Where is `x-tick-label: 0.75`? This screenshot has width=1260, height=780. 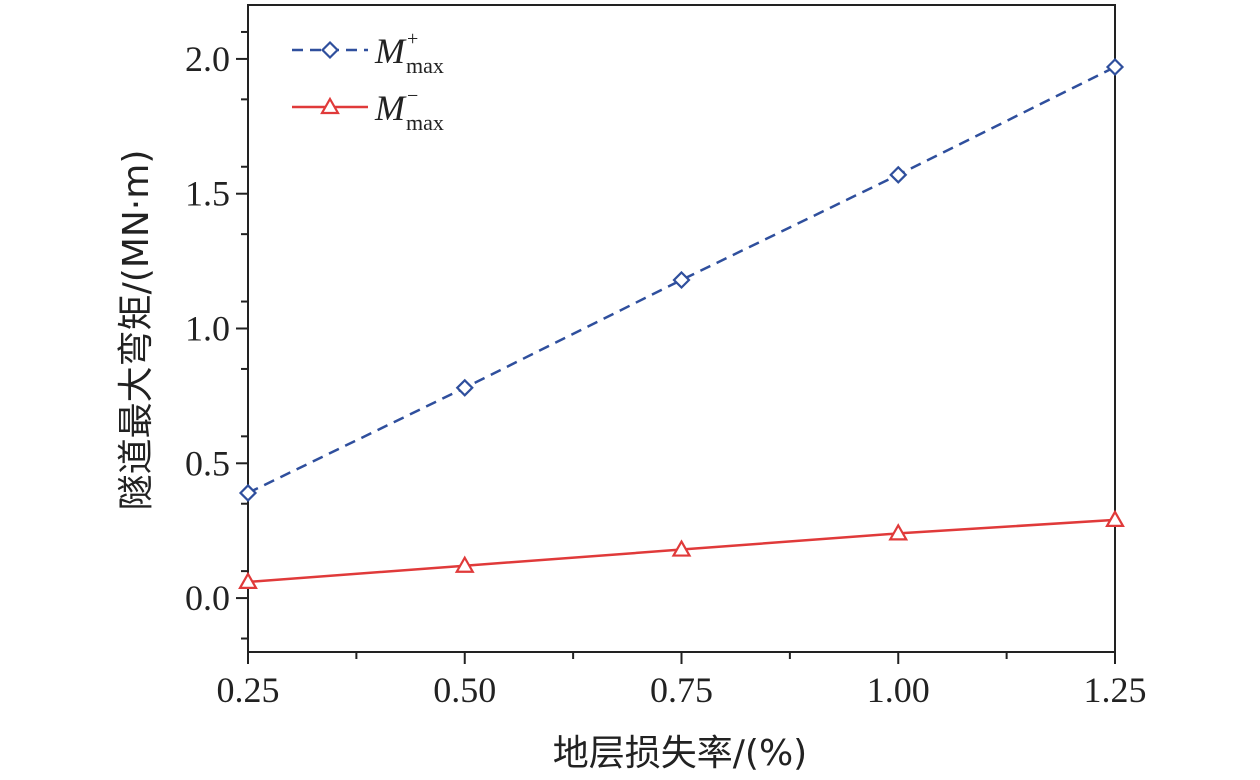 x-tick-label: 0.75 is located at coordinates (681, 690).